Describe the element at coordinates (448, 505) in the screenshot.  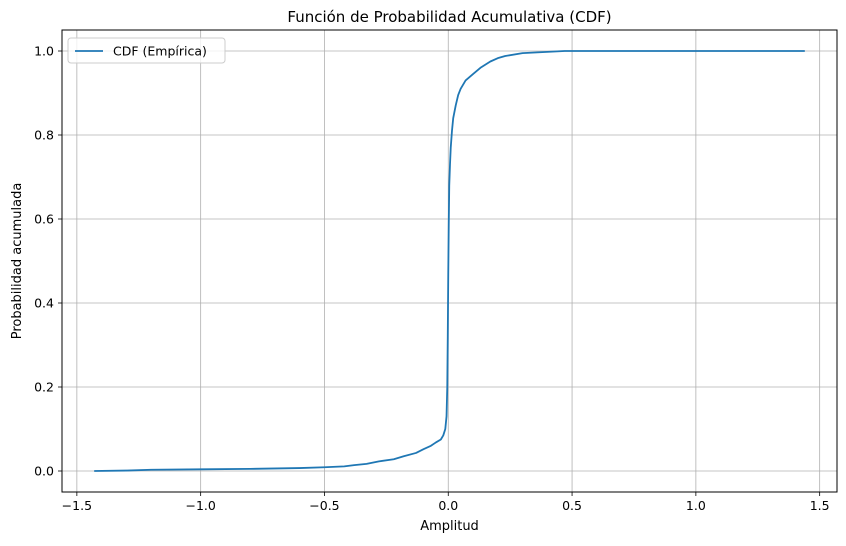
I see `x-tick-label: 0.0` at that location.